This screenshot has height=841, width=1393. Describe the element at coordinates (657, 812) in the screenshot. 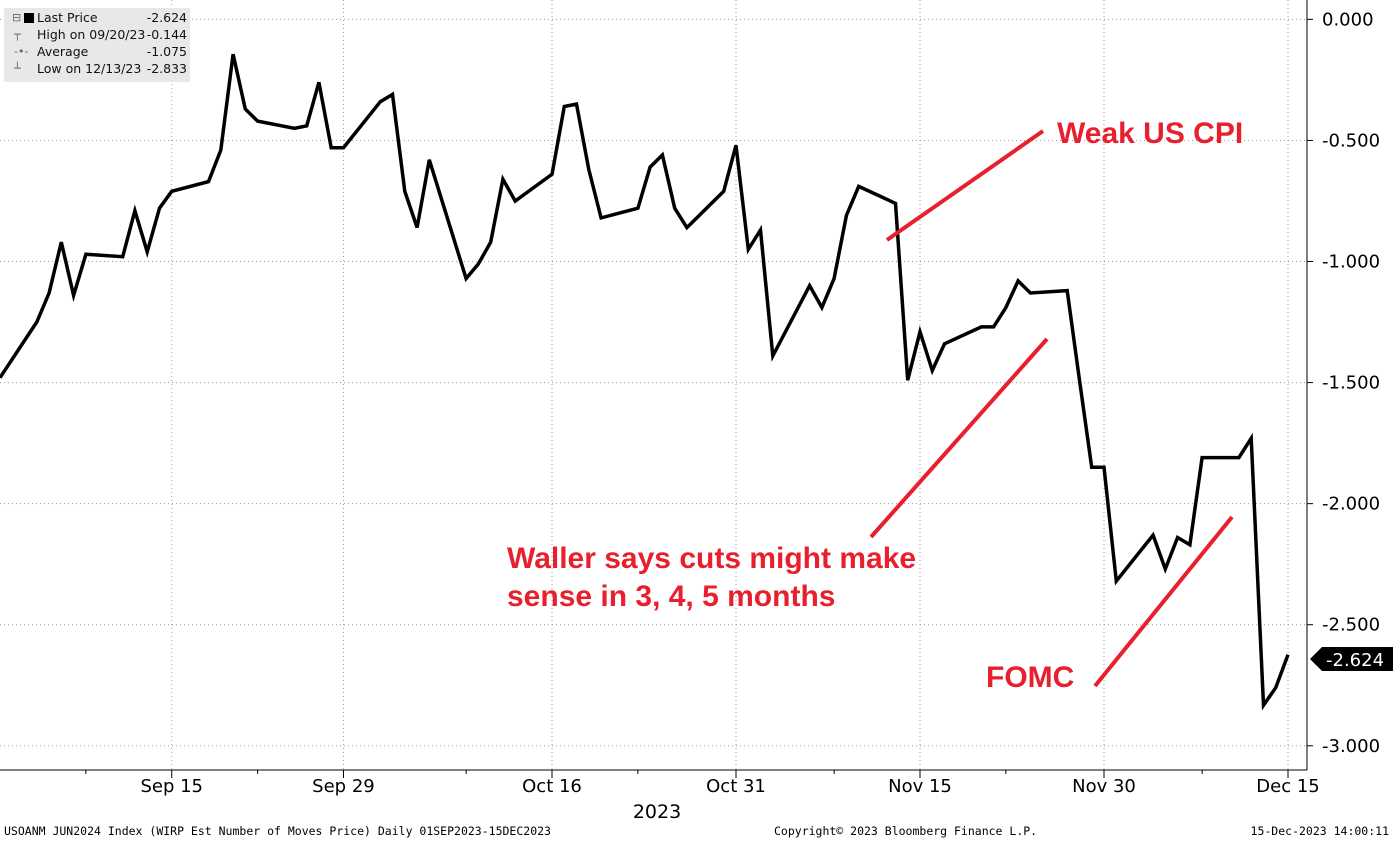

I see `x-axis-year-label: 2023` at that location.